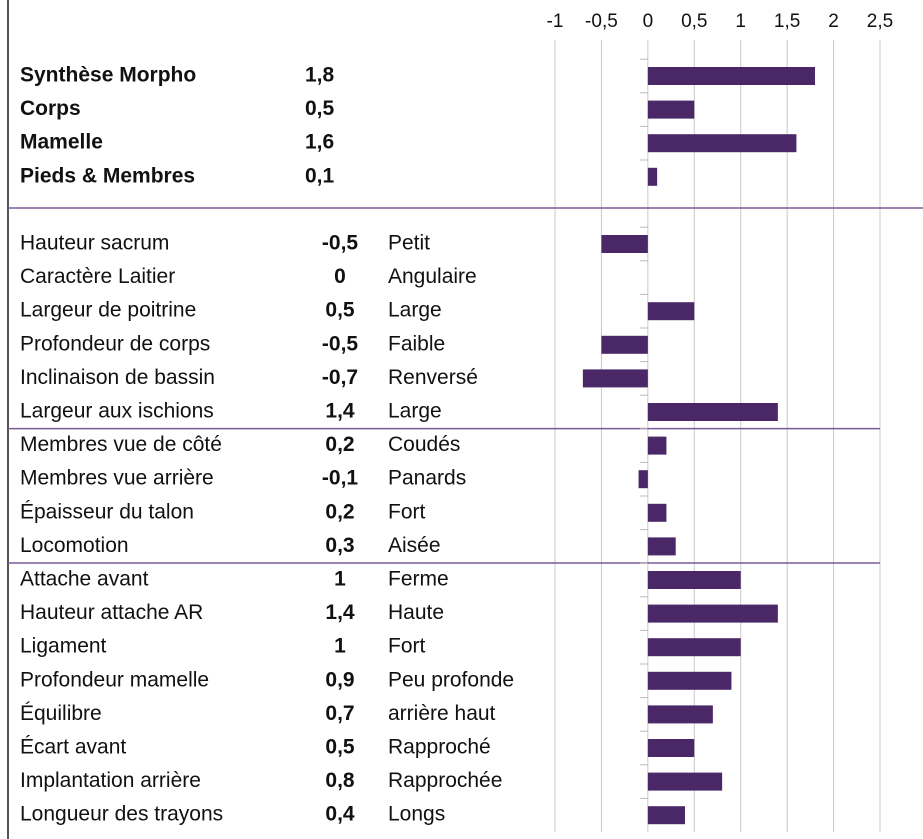  Describe the element at coordinates (880, 21) in the screenshot. I see `x-tick-label: 2,5` at that location.